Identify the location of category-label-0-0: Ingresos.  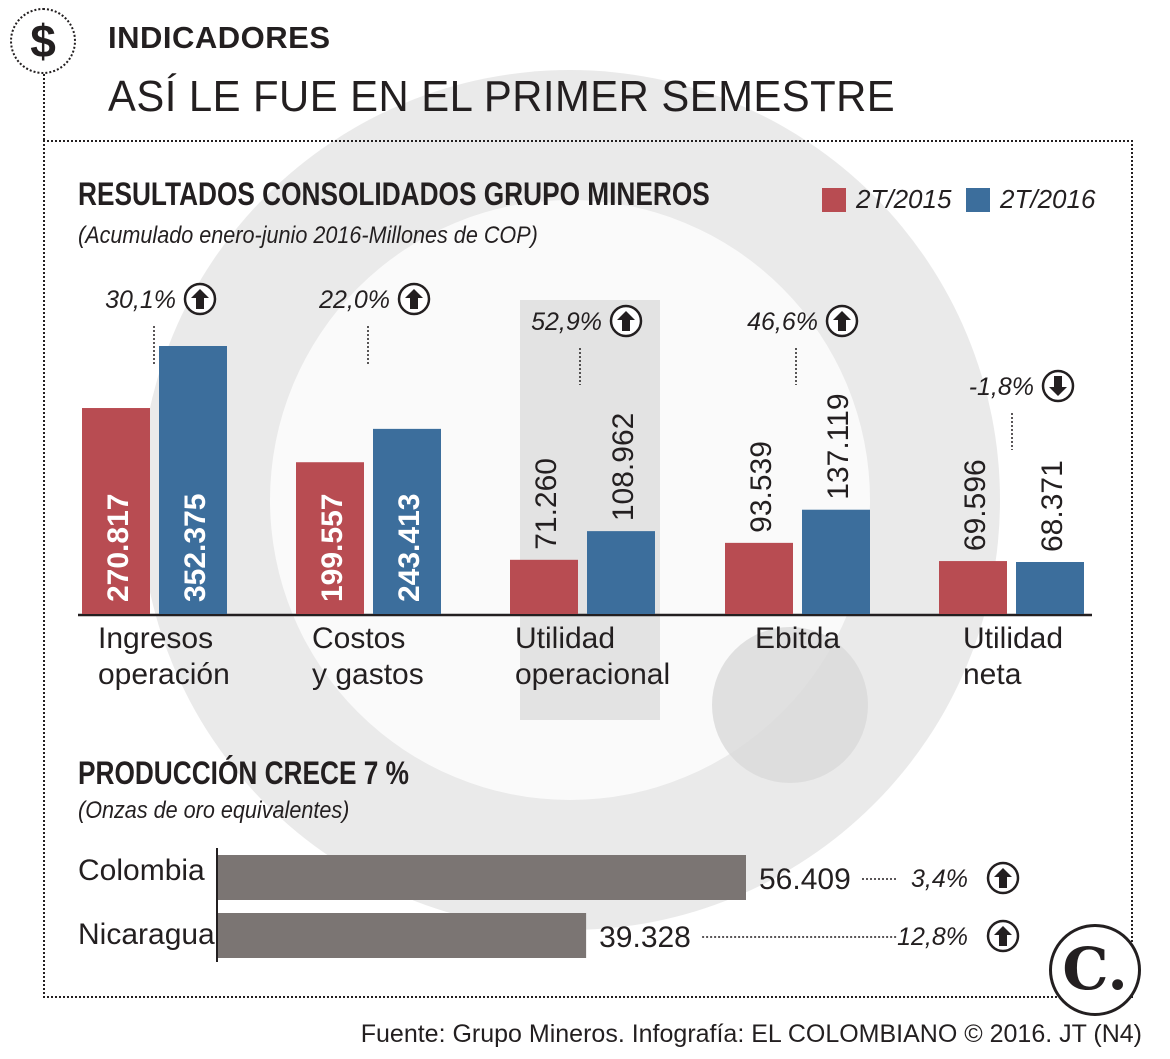
(155, 638).